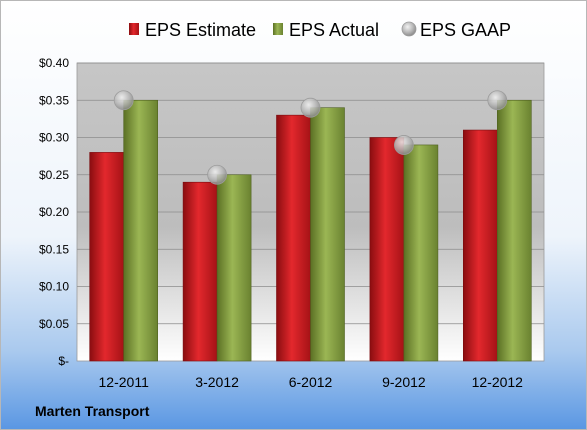  What do you see at coordinates (63, 361) in the screenshot?
I see `y-tick-label: $-` at bounding box center [63, 361].